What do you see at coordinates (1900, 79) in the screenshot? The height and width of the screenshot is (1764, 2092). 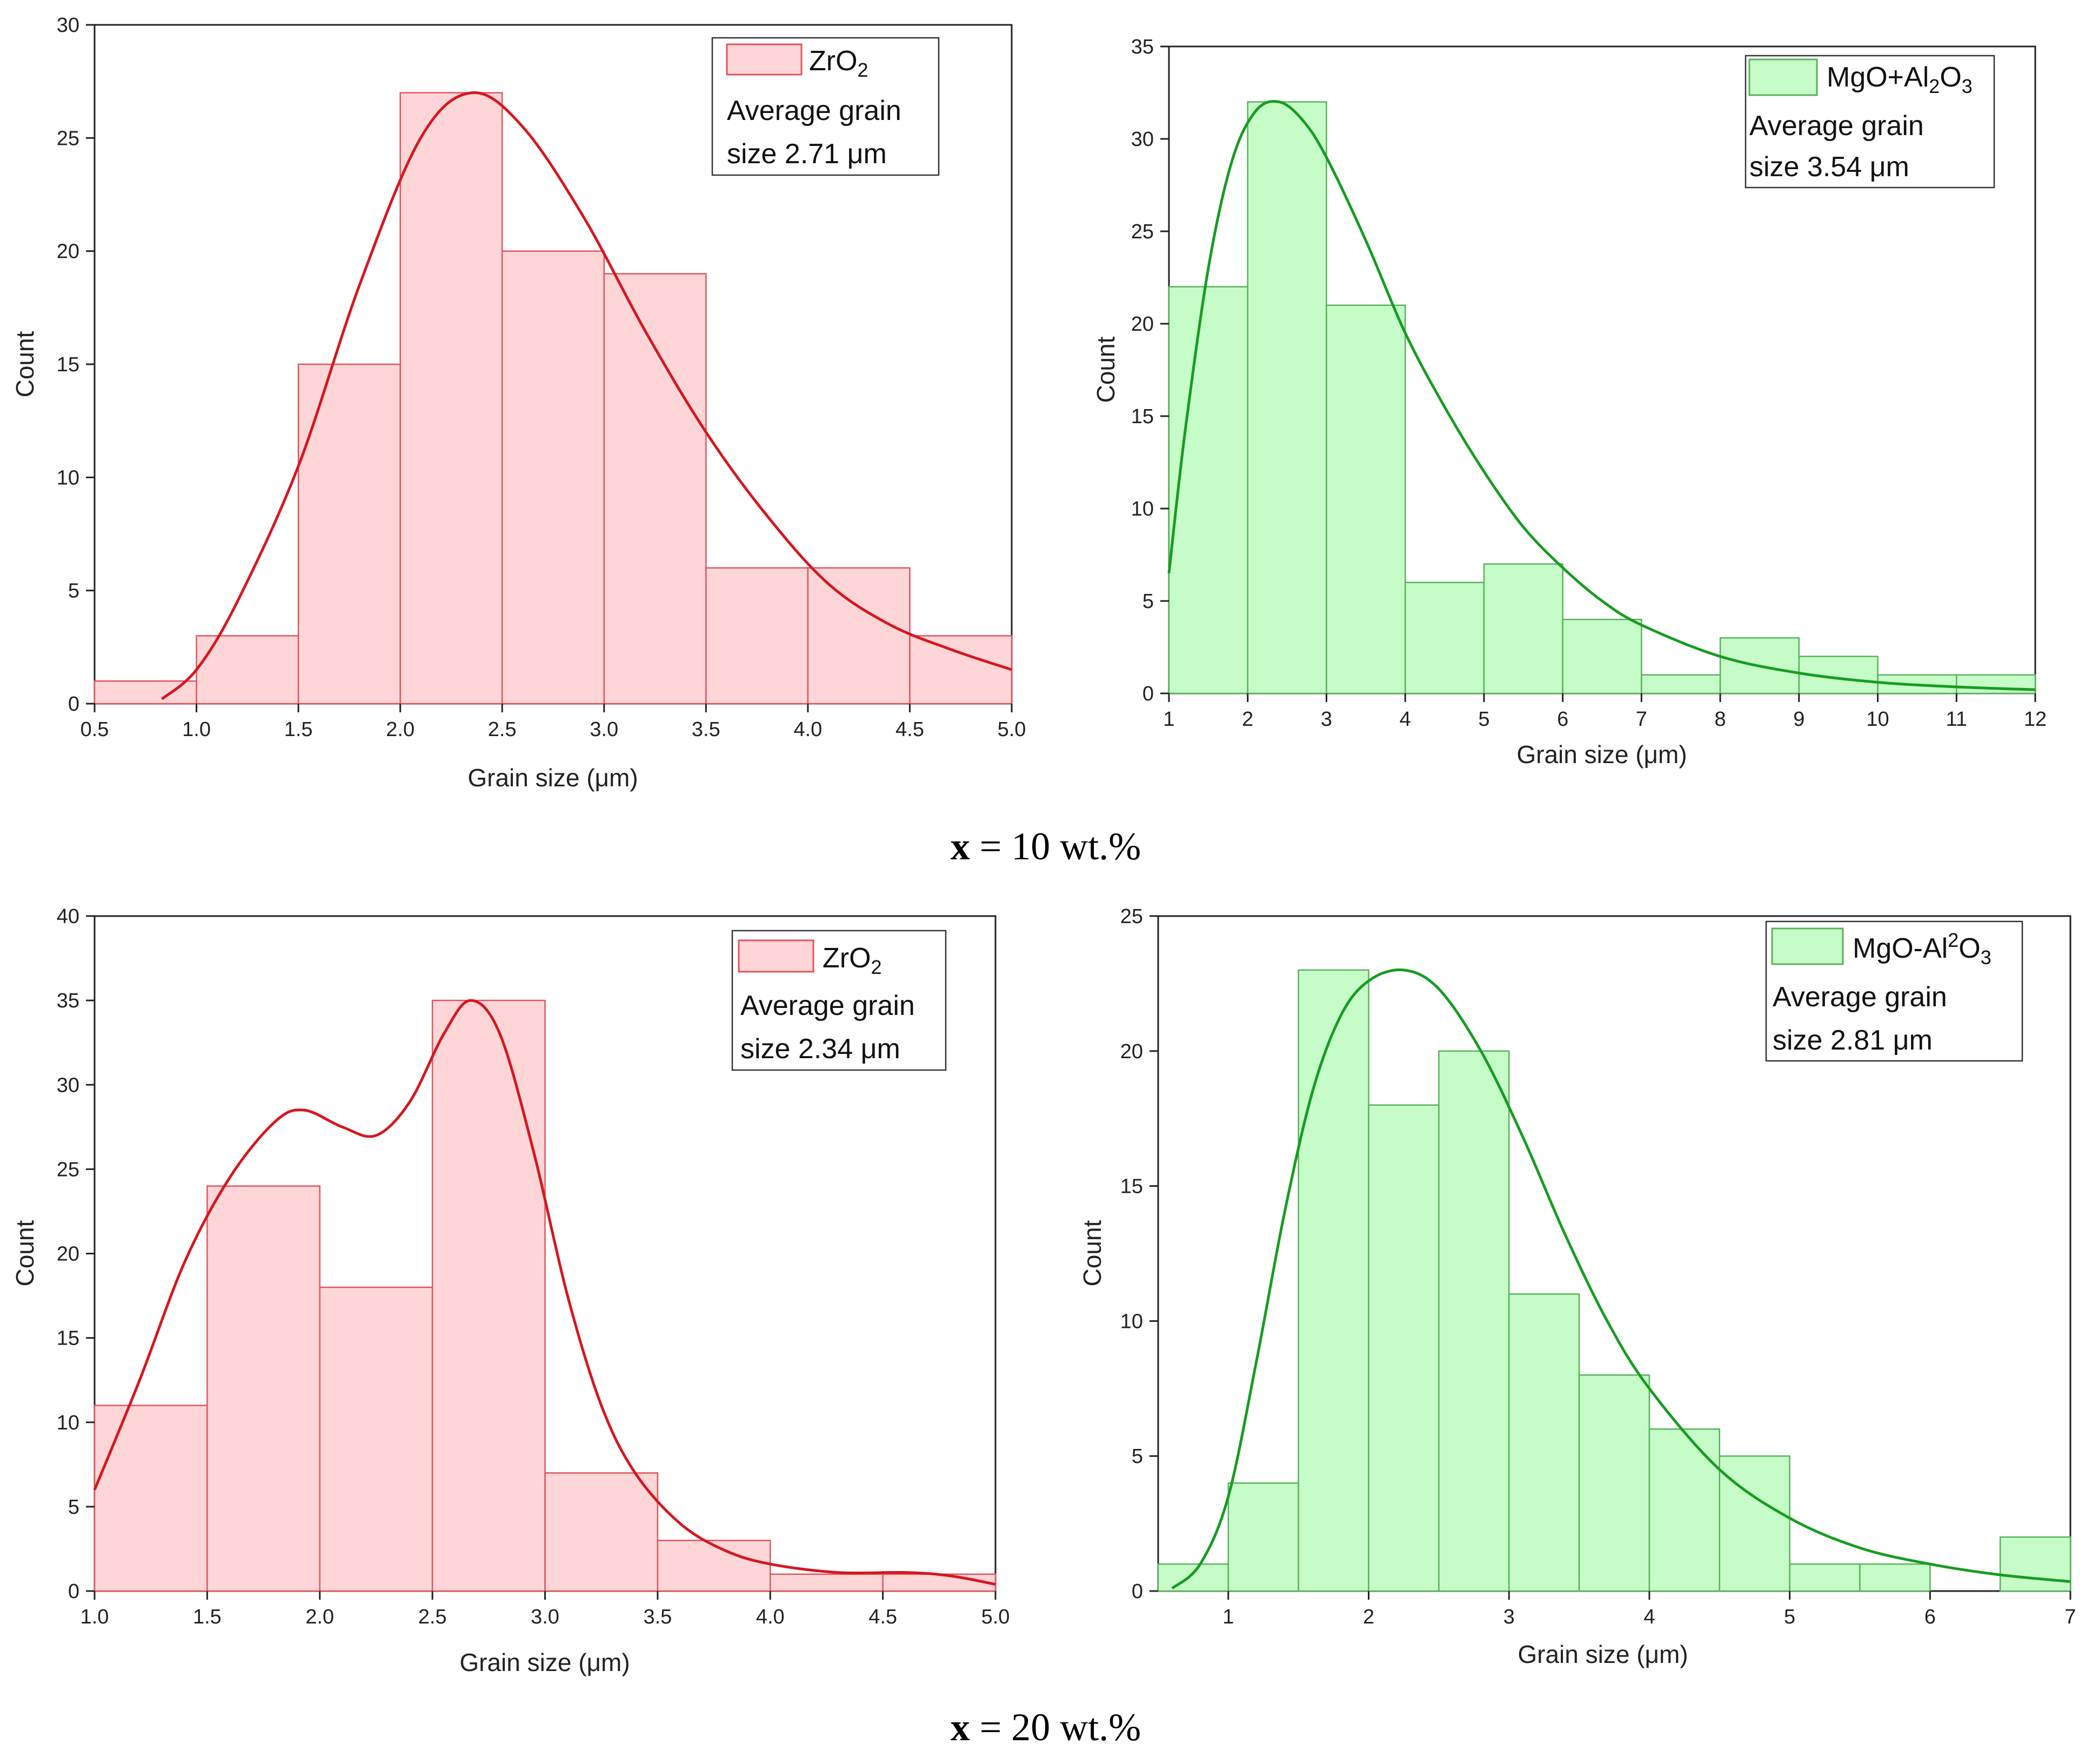 I see `legend-series-name: MgO+Al2O3` at bounding box center [1900, 79].